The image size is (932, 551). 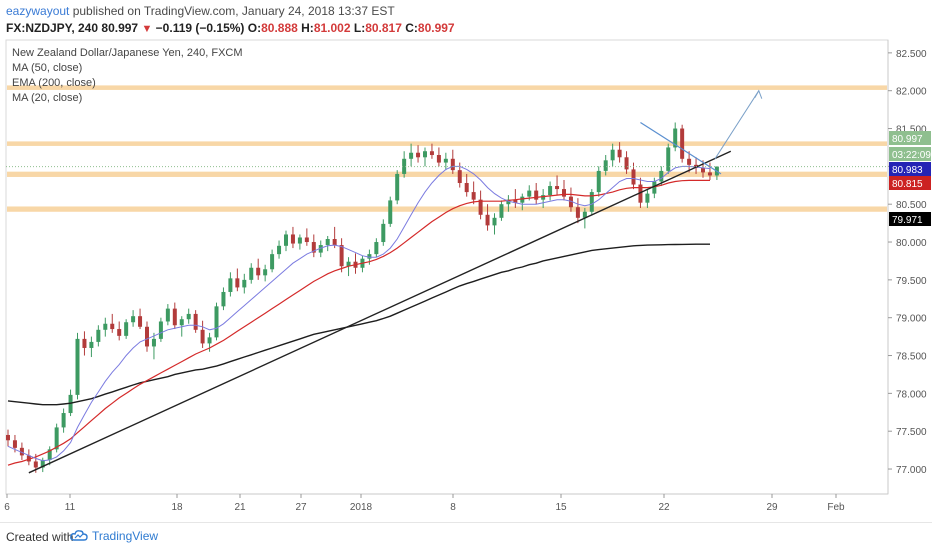 What do you see at coordinates (453, 507) in the screenshot?
I see `x-tick-label: 8` at bounding box center [453, 507].